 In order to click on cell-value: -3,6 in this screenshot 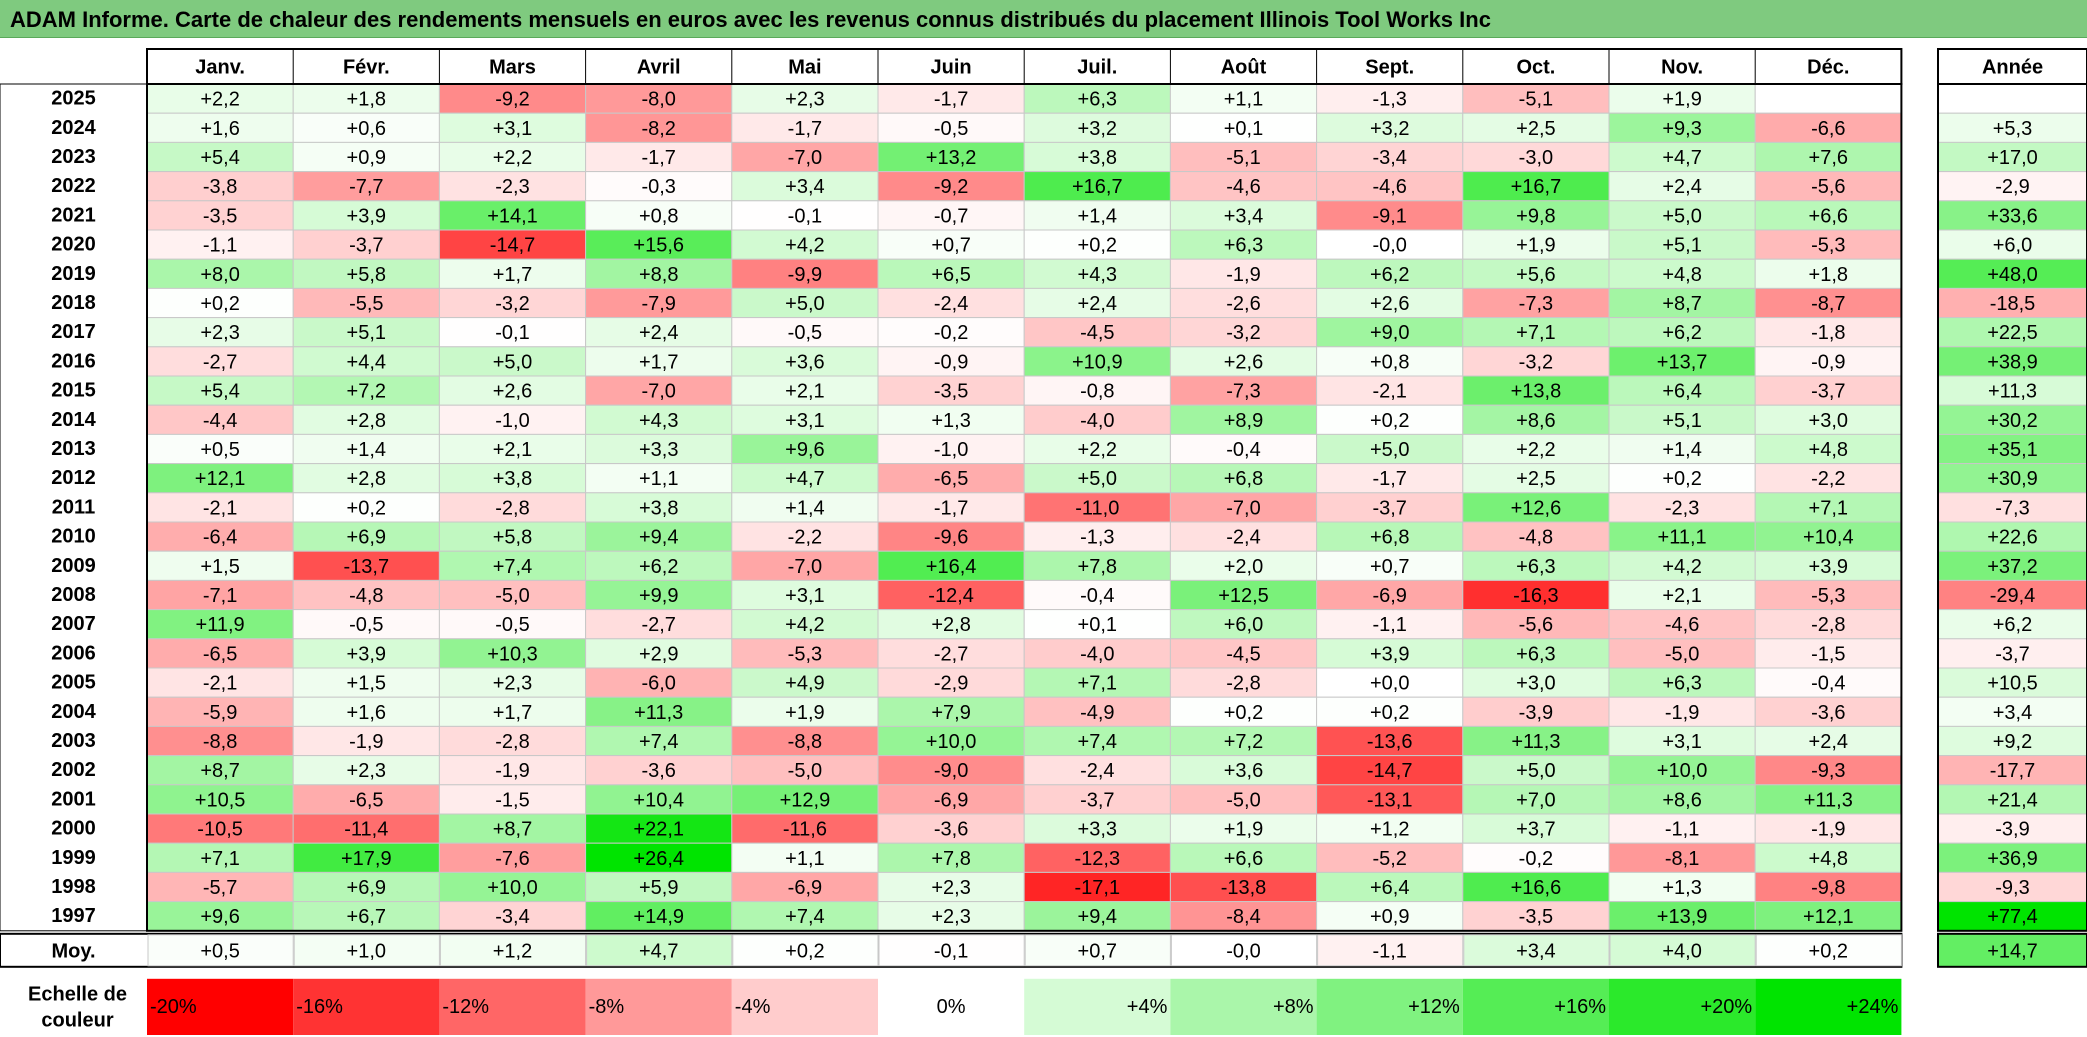, I will do `click(951, 830)`.